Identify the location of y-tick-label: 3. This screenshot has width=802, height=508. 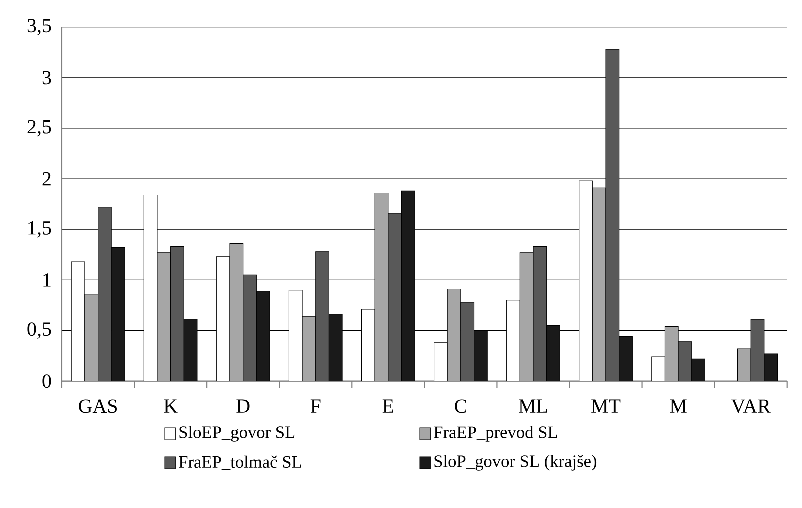
(47, 78).